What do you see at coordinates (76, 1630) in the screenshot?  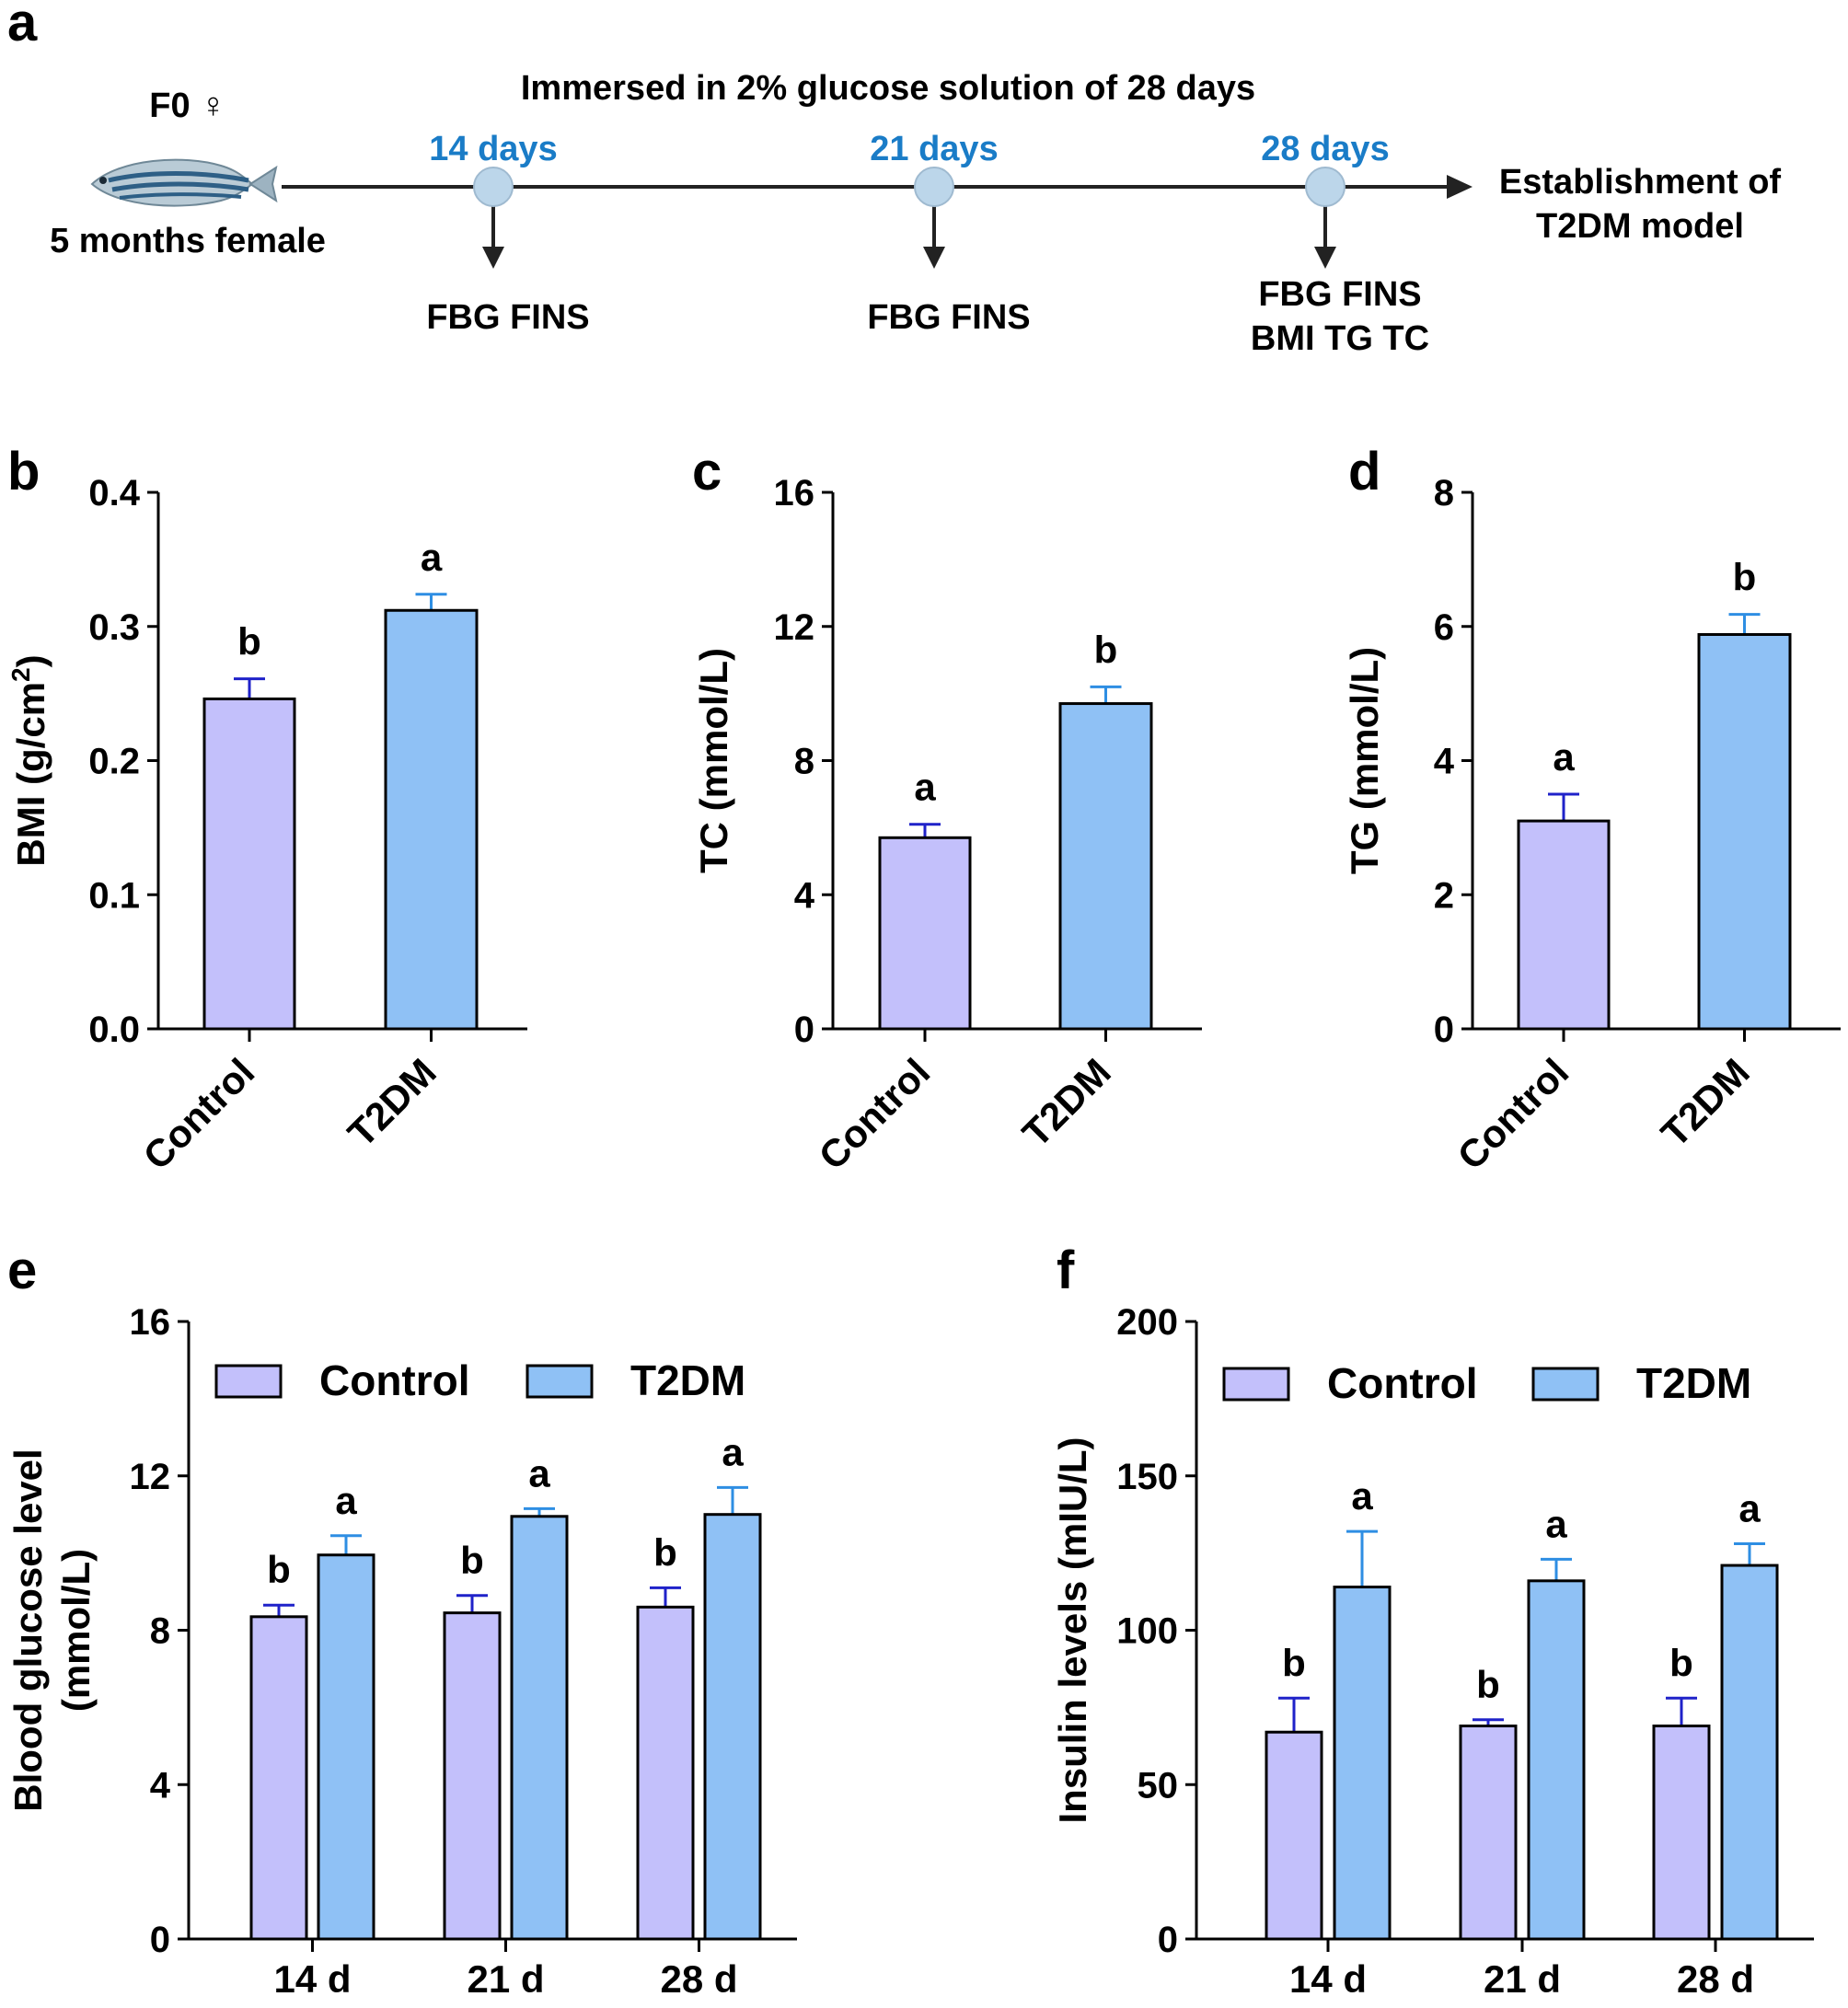 I see `y-axis-label: (mmol/L)` at bounding box center [76, 1630].